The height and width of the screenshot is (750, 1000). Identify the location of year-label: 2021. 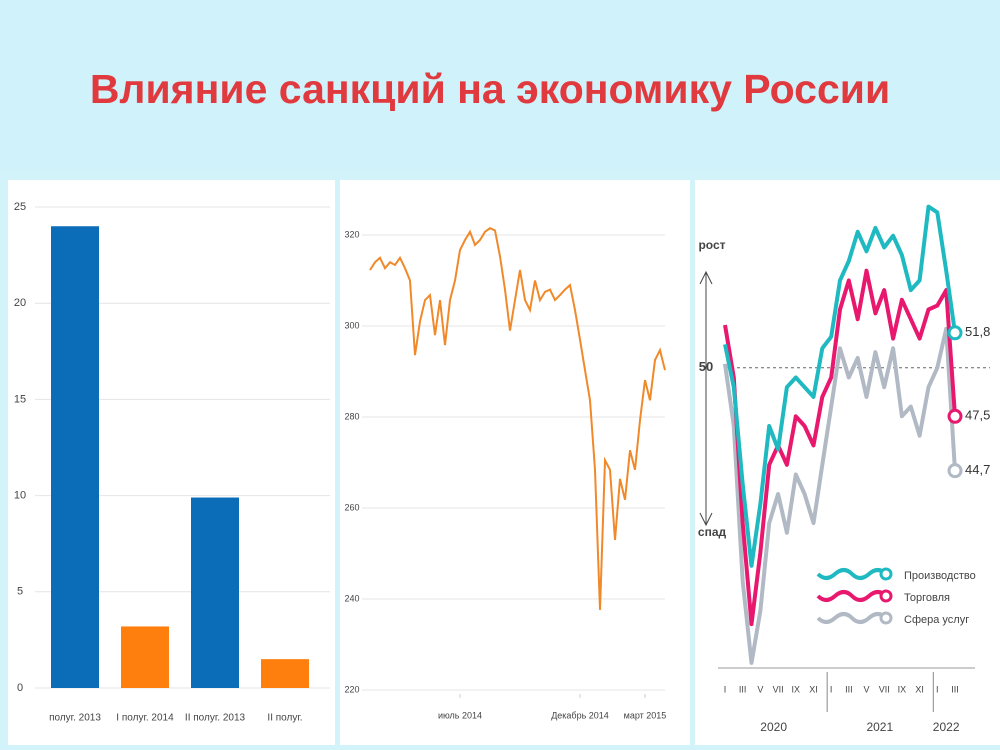
(879, 727).